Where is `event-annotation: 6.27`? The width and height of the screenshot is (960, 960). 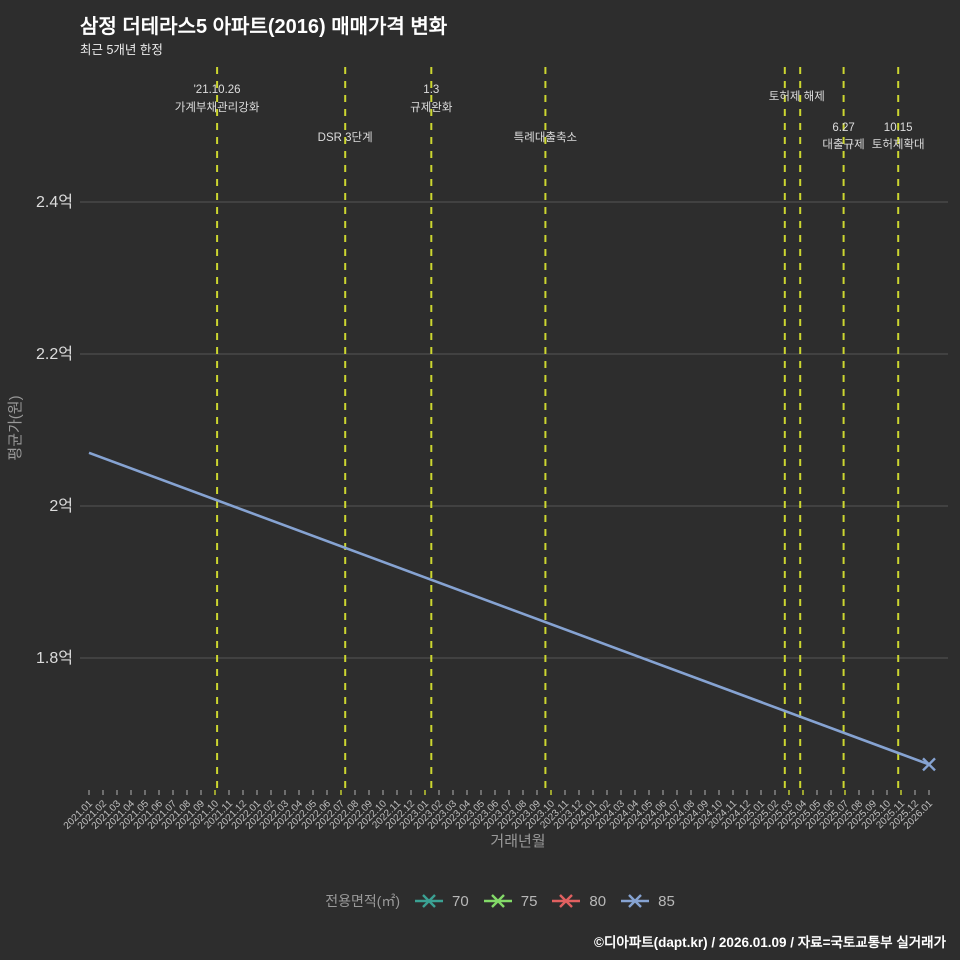 event-annotation: 6.27 is located at coordinates (843, 128).